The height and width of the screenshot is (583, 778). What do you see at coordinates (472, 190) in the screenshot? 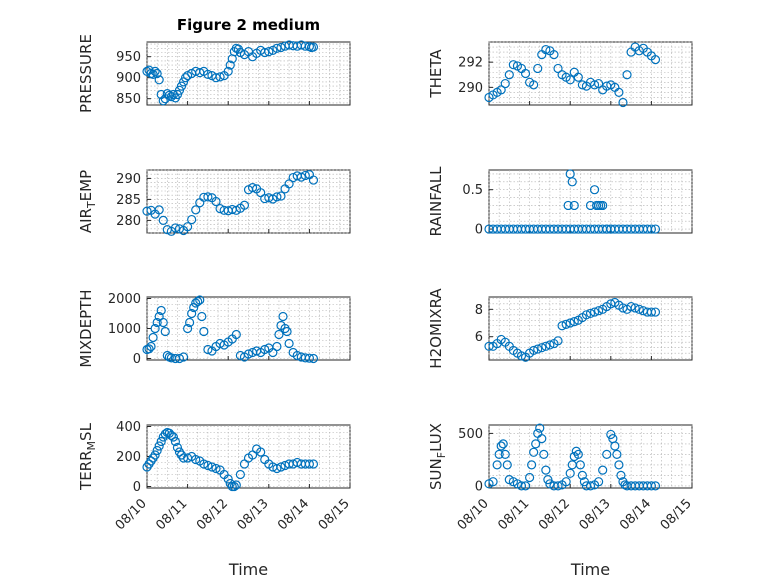
I see `y-tick-label: 0.5` at bounding box center [472, 190].